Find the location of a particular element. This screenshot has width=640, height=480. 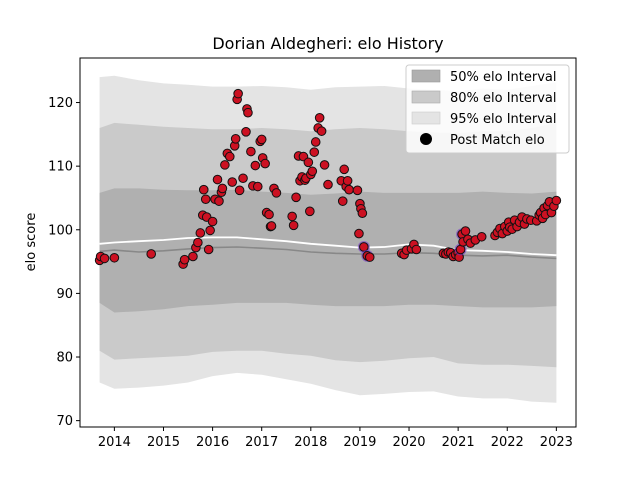

chart-title: Dorian Aldegheri: elo History is located at coordinates (327, 43).